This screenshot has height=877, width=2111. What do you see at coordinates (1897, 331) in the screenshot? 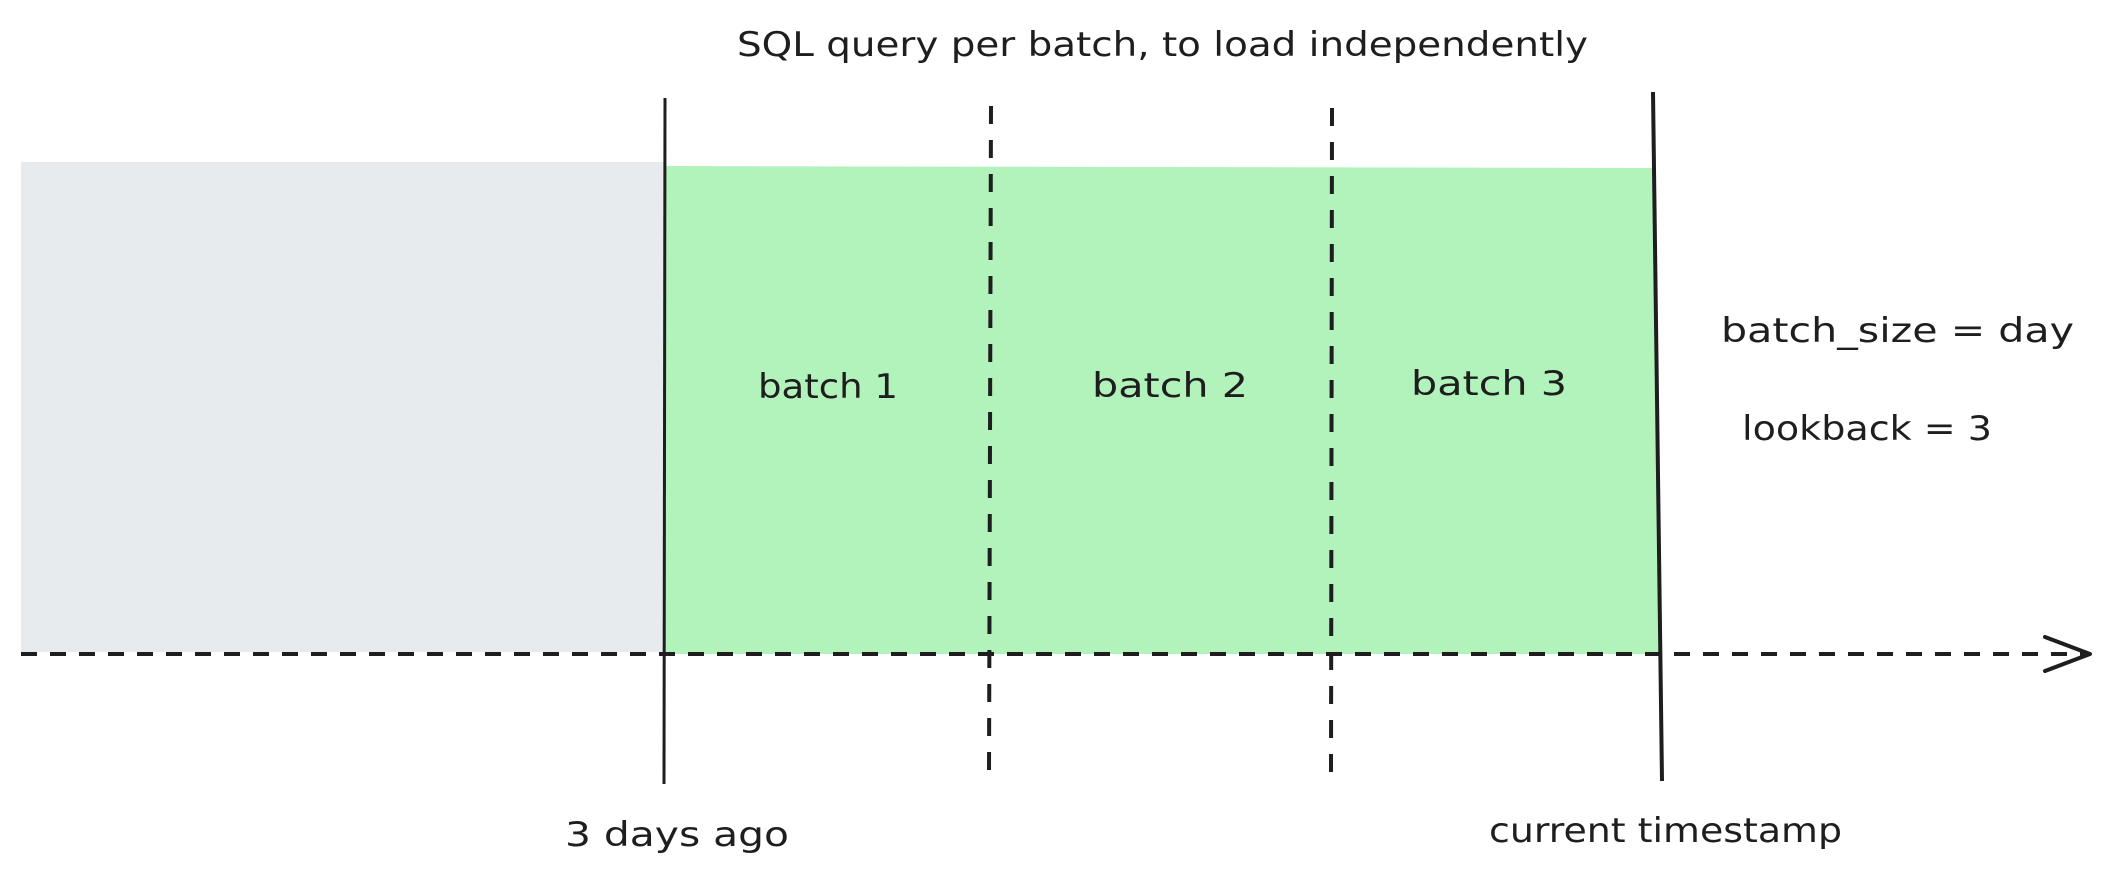
I see `batch-size-param: batch_size = day` at bounding box center [1897, 331].